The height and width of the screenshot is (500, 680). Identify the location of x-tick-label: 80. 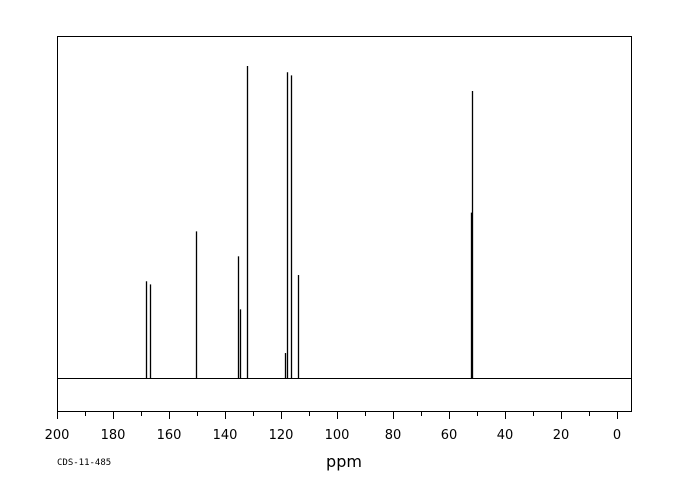
(393, 435).